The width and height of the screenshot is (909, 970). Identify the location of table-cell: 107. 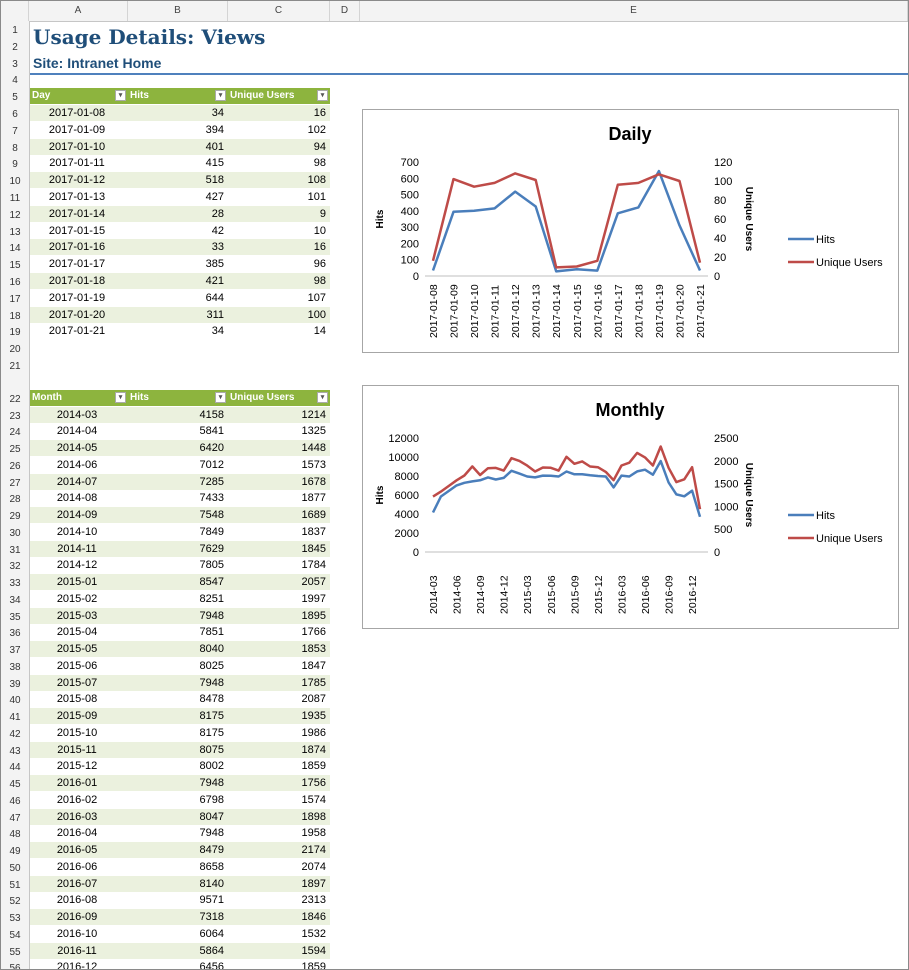
(316, 297).